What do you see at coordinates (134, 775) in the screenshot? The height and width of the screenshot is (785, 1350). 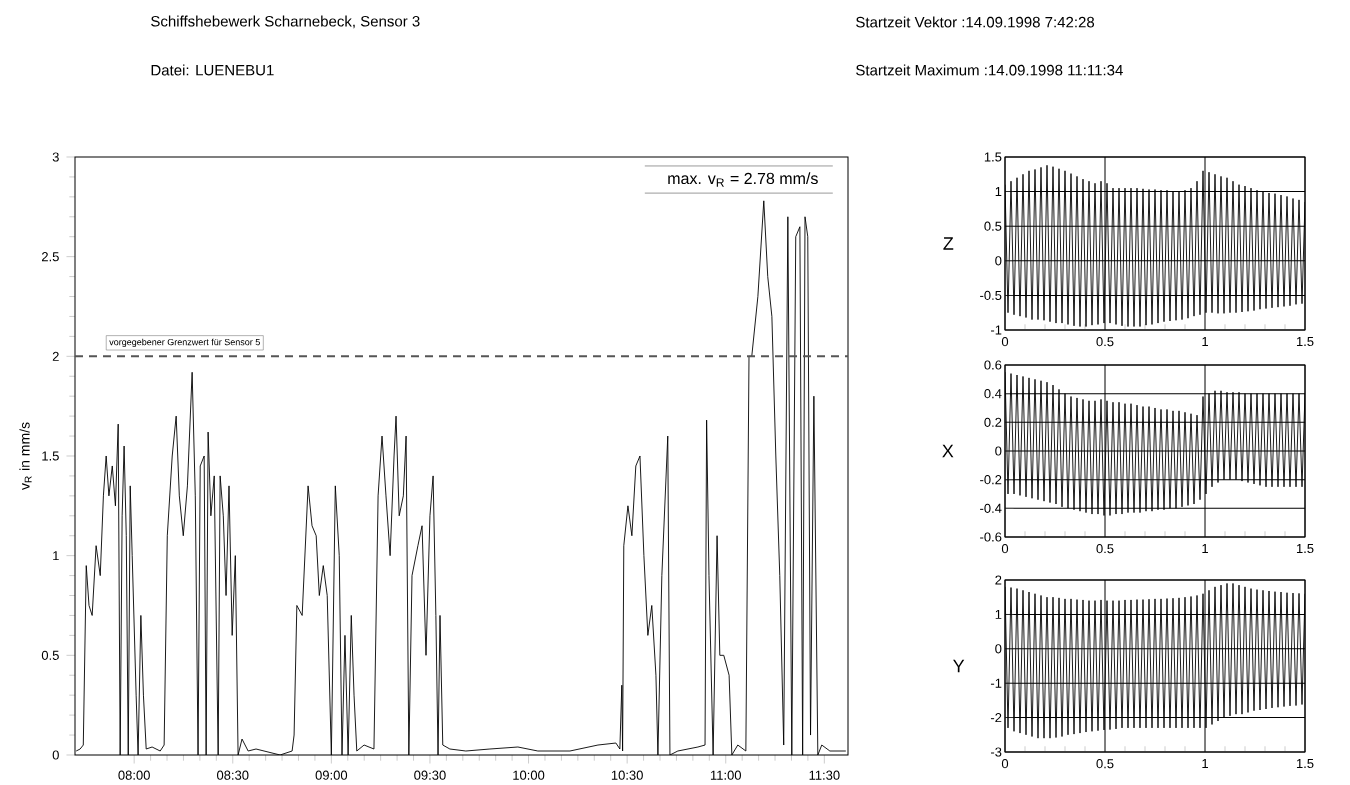 I see `x-tick-label: 08:00` at bounding box center [134, 775].